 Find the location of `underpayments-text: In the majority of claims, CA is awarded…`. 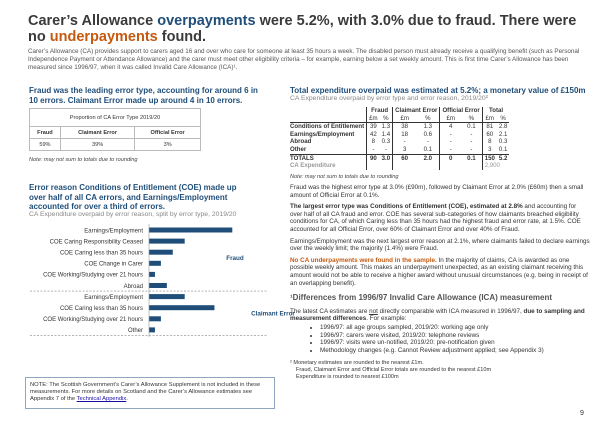

underpayments-text: In the majority of claims, CA is awarded… is located at coordinates (439, 271).